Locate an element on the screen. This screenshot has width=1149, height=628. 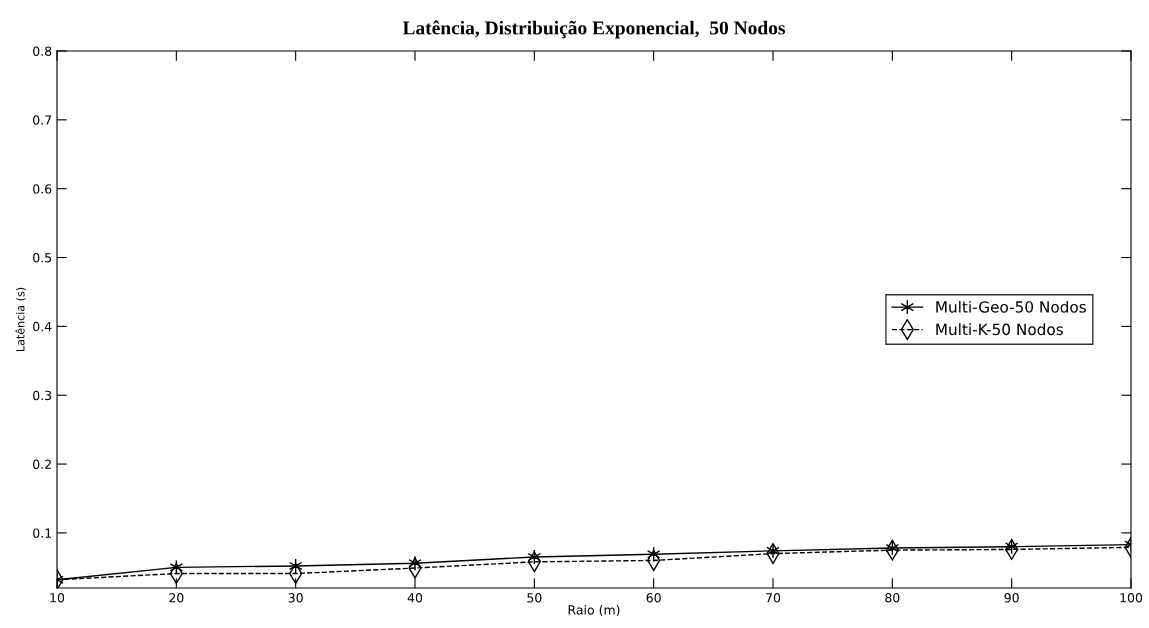
y-tick-label: 0.7 is located at coordinates (42, 120).